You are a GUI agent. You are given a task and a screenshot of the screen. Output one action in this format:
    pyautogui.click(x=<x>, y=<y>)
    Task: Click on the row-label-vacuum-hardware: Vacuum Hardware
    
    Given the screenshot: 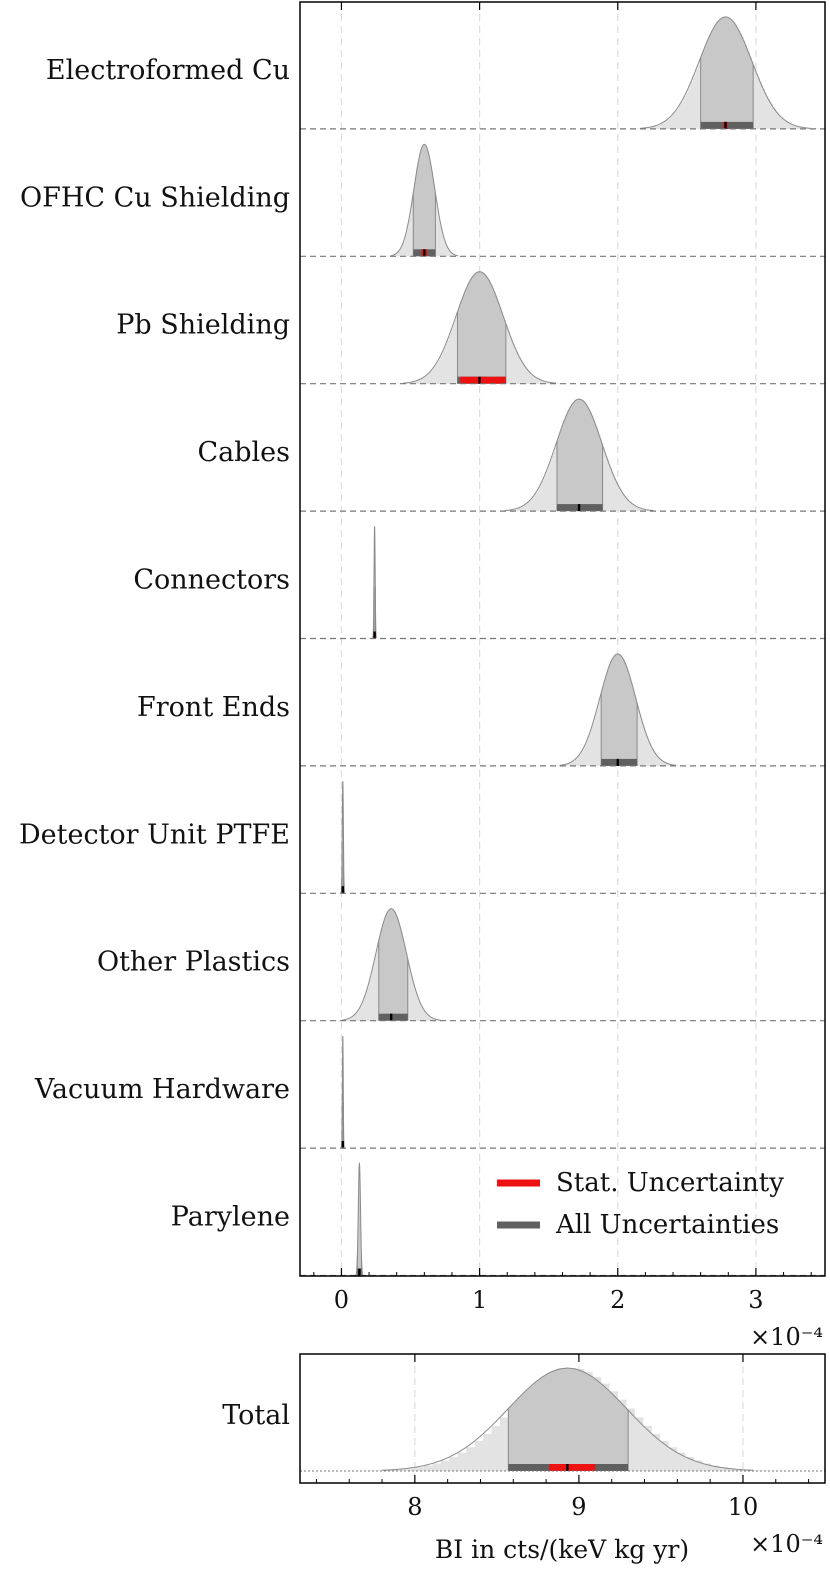 What is the action you would take?
    pyautogui.click(x=162, y=1089)
    